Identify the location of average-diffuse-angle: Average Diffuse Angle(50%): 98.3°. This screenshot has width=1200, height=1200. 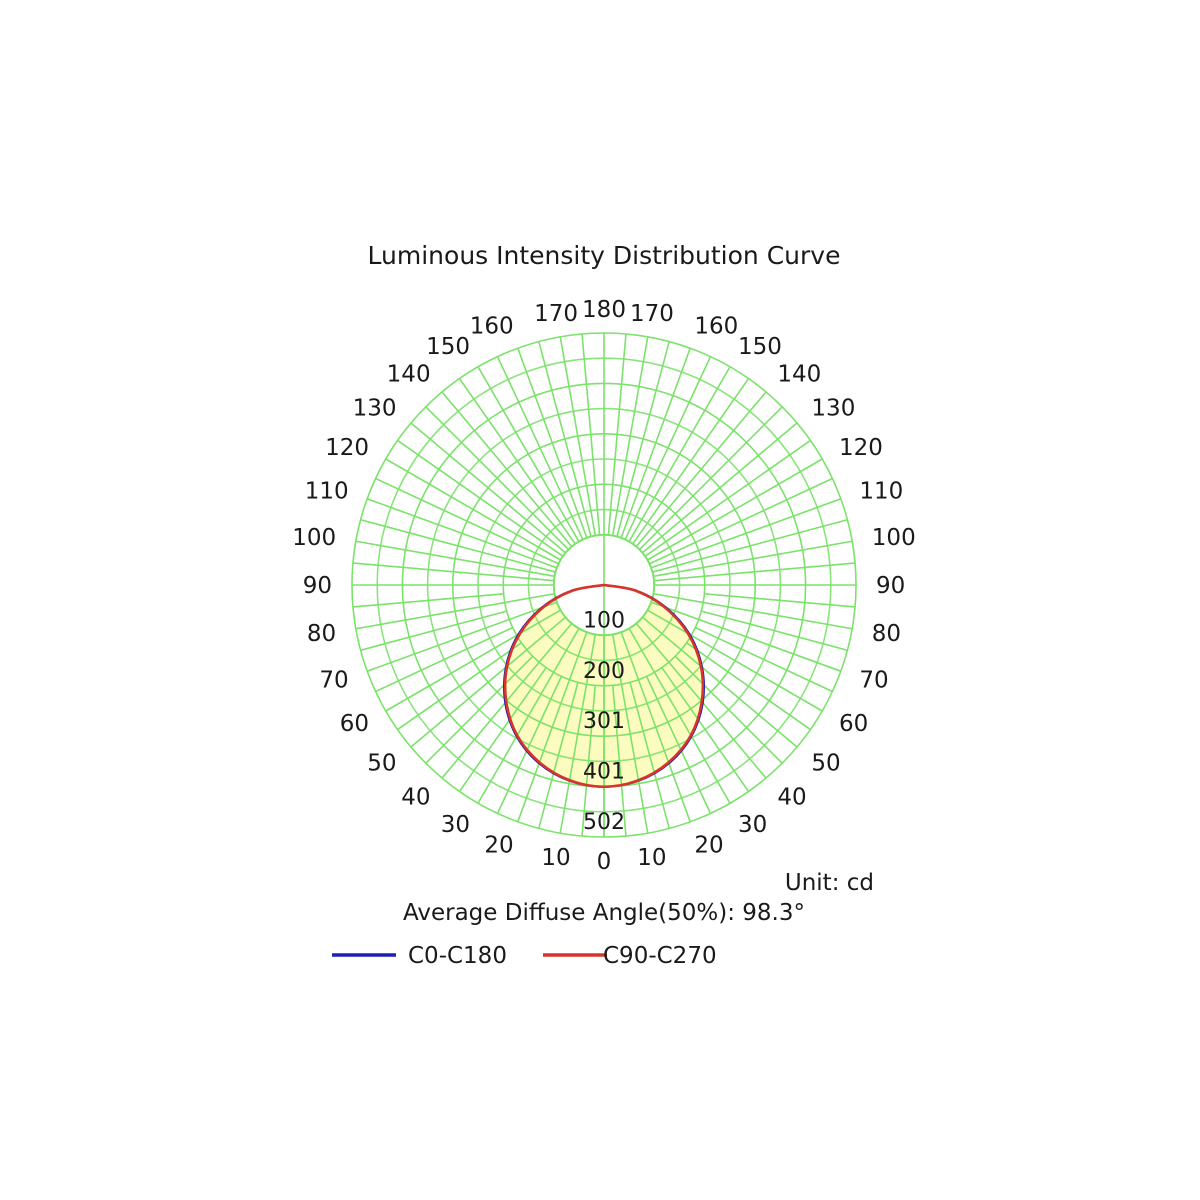
(604, 913).